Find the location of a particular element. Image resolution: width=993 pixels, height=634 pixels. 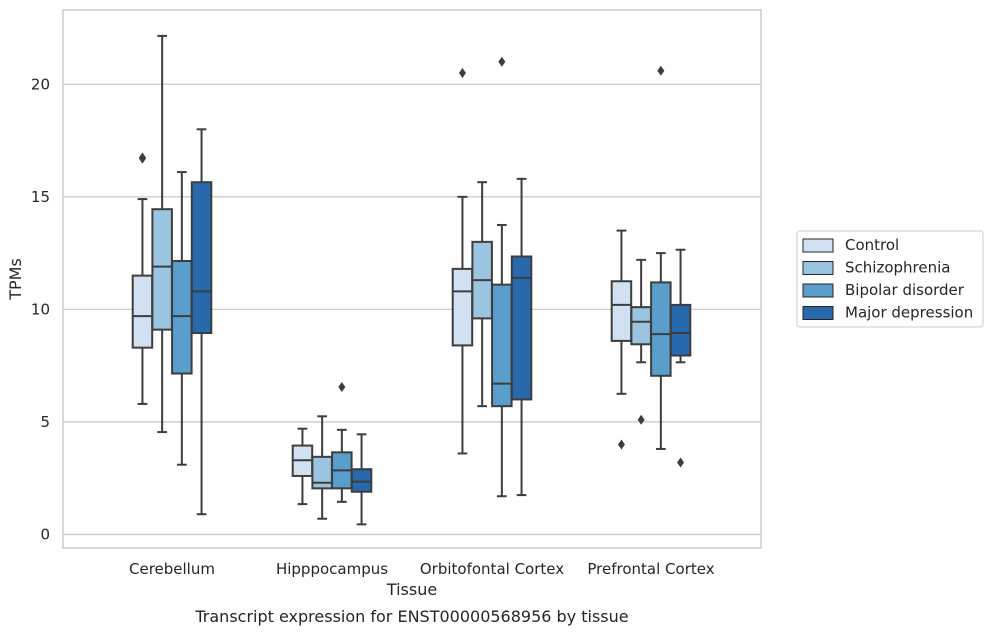

y-tick-labels: 0 5 10 15 20 is located at coordinates (40, 309).